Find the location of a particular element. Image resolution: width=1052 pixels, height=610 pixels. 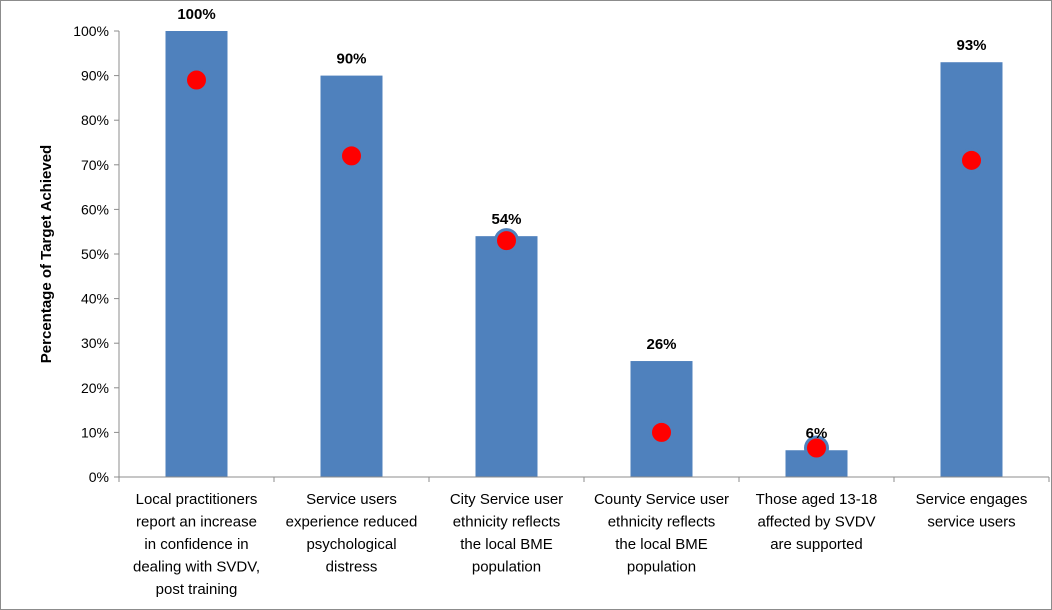

category-label: in confidence in is located at coordinates (196, 544).